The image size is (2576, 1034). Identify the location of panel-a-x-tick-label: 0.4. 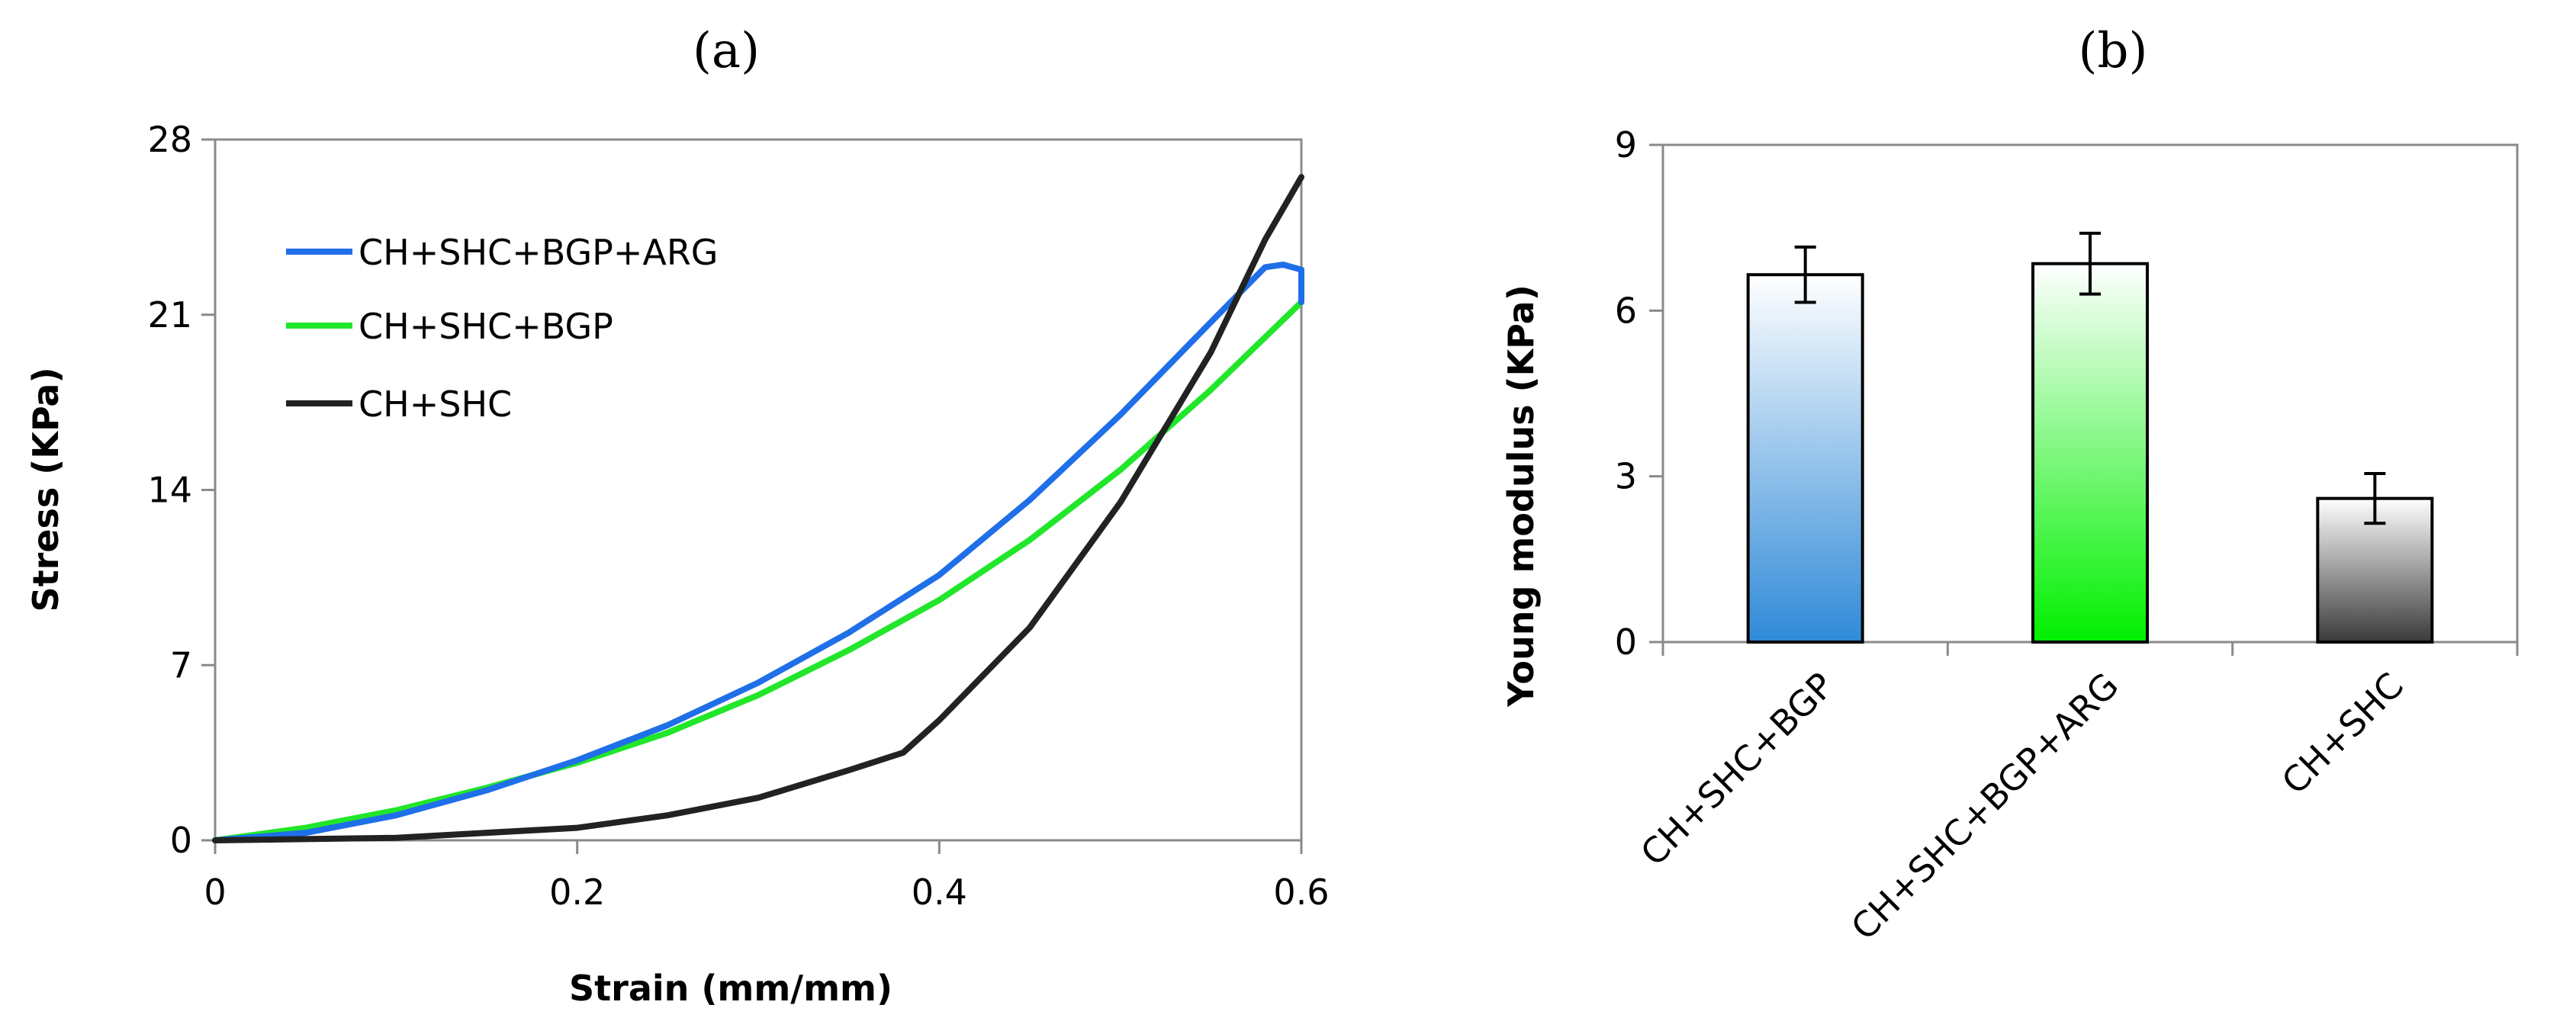
(939, 892).